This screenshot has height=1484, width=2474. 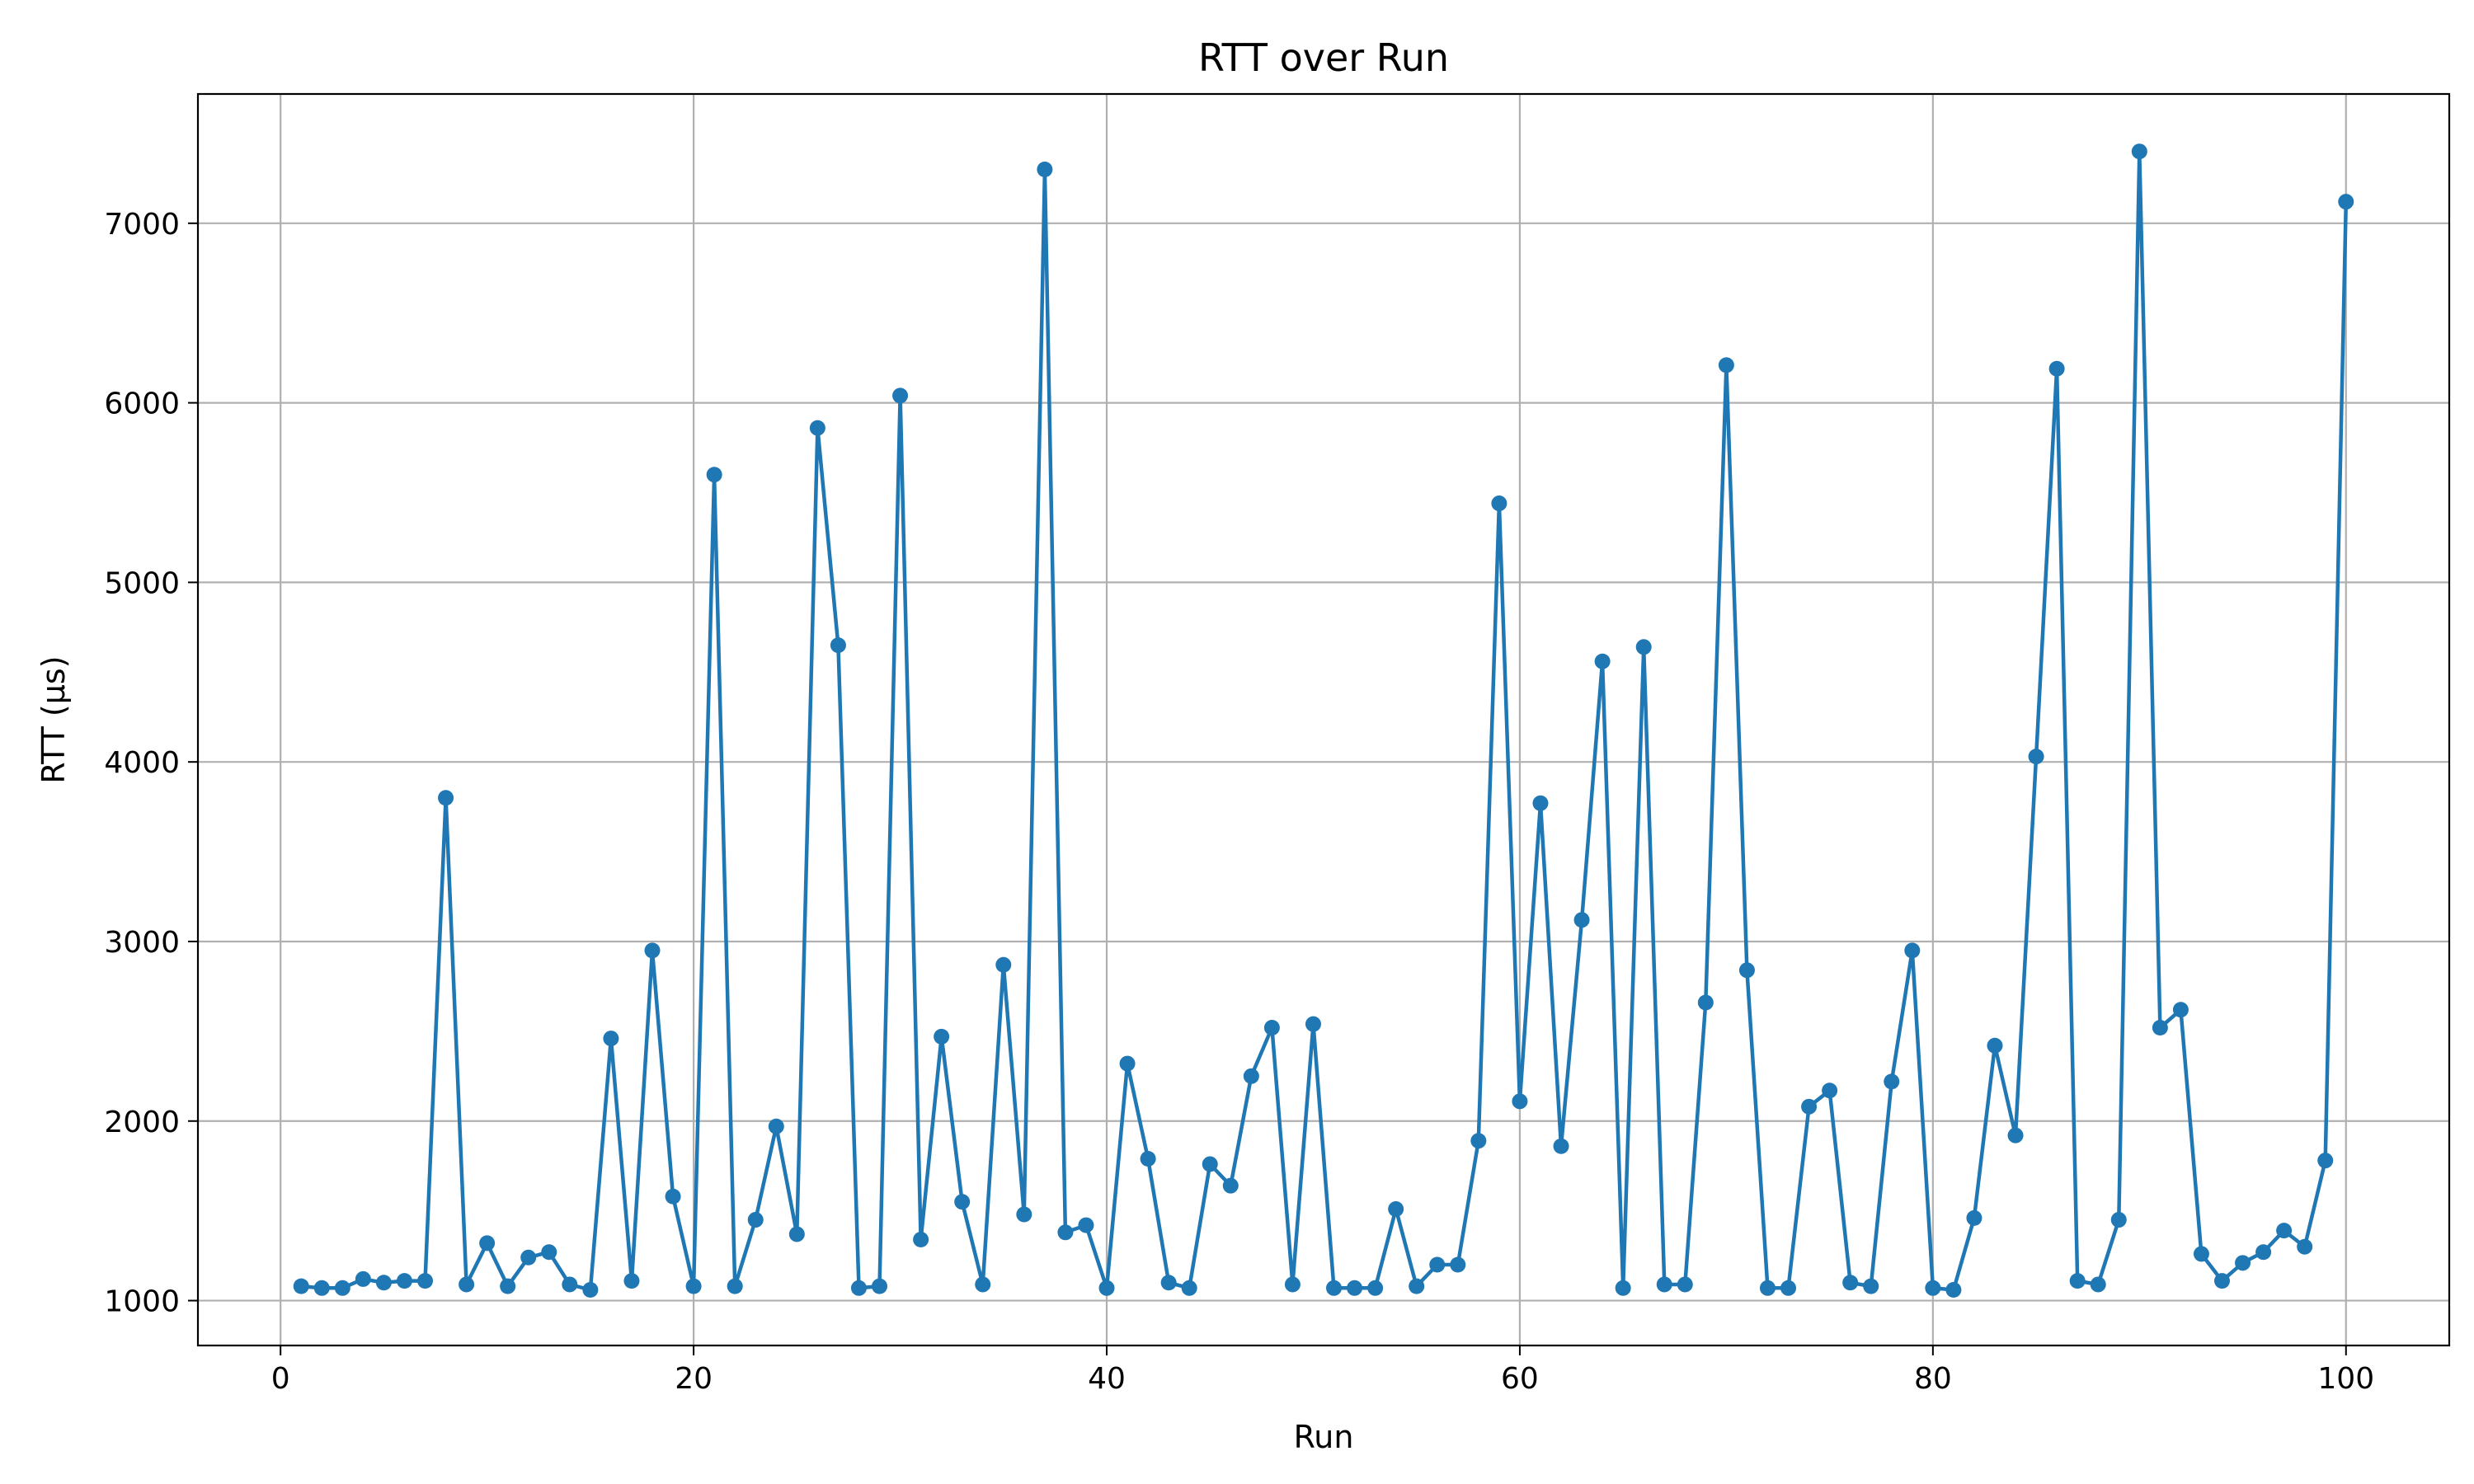 I want to click on x-tick-label: 80, so click(x=1933, y=1379).